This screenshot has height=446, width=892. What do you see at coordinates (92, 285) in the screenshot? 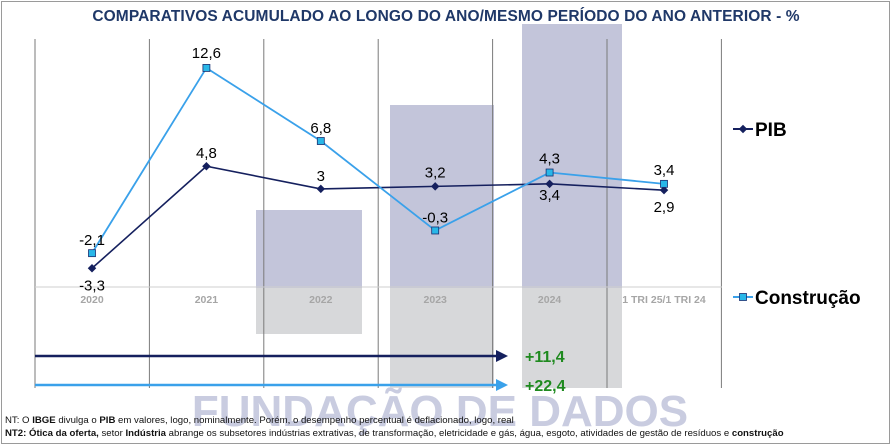
I see `data-label: -3,3` at bounding box center [92, 285].